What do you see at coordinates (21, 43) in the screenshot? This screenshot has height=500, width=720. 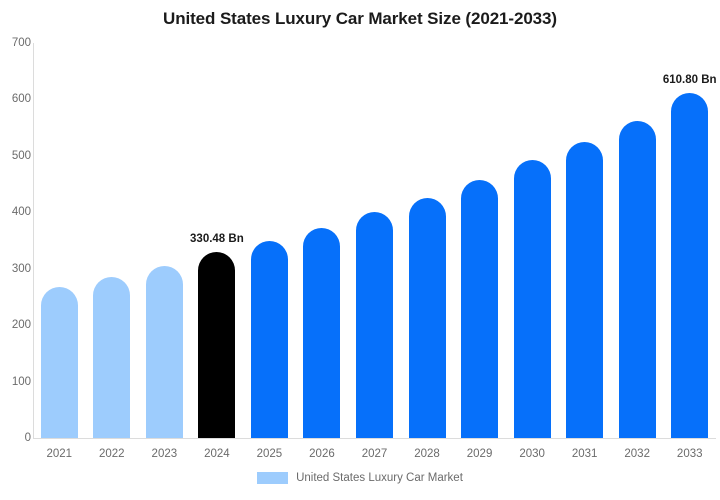 I see `y-axis-tick-label: 700` at bounding box center [21, 43].